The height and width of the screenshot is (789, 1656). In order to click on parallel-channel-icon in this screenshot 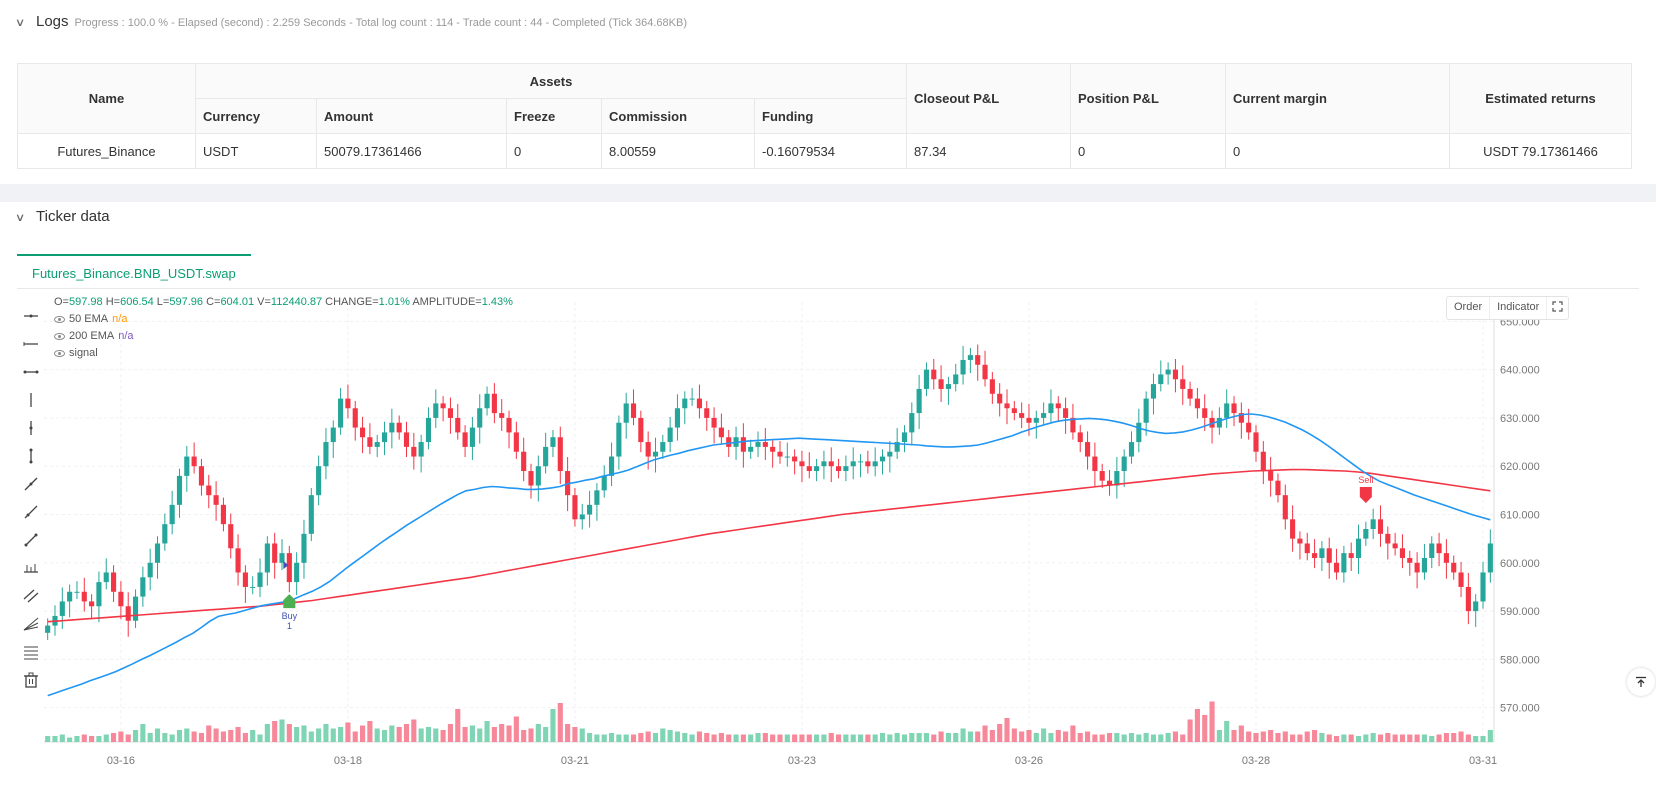, I will do `click(31, 596)`.